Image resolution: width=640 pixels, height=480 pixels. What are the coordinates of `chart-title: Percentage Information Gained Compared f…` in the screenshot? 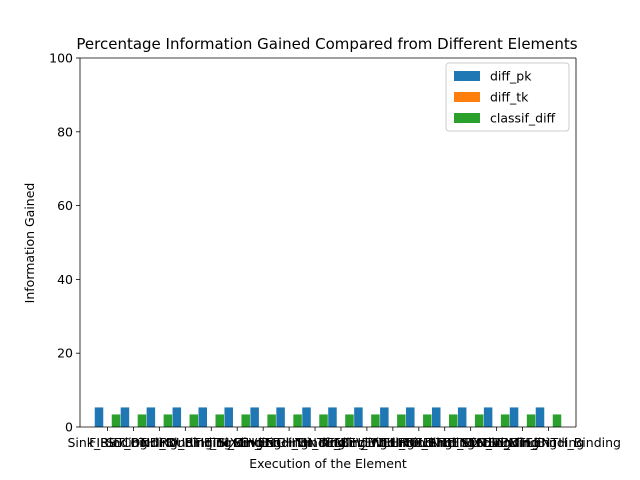 It's located at (326, 44).